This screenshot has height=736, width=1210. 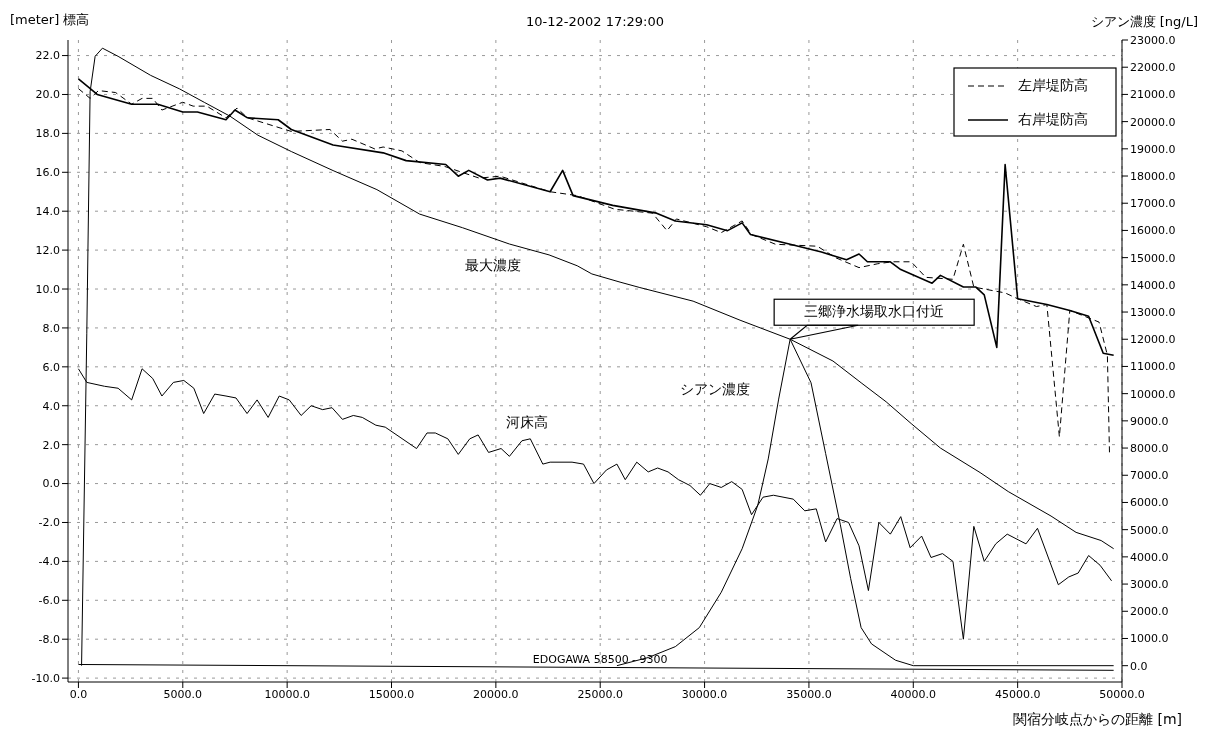 What do you see at coordinates (51, 406) in the screenshot?
I see `y-tick-label: 4.0` at bounding box center [51, 406].